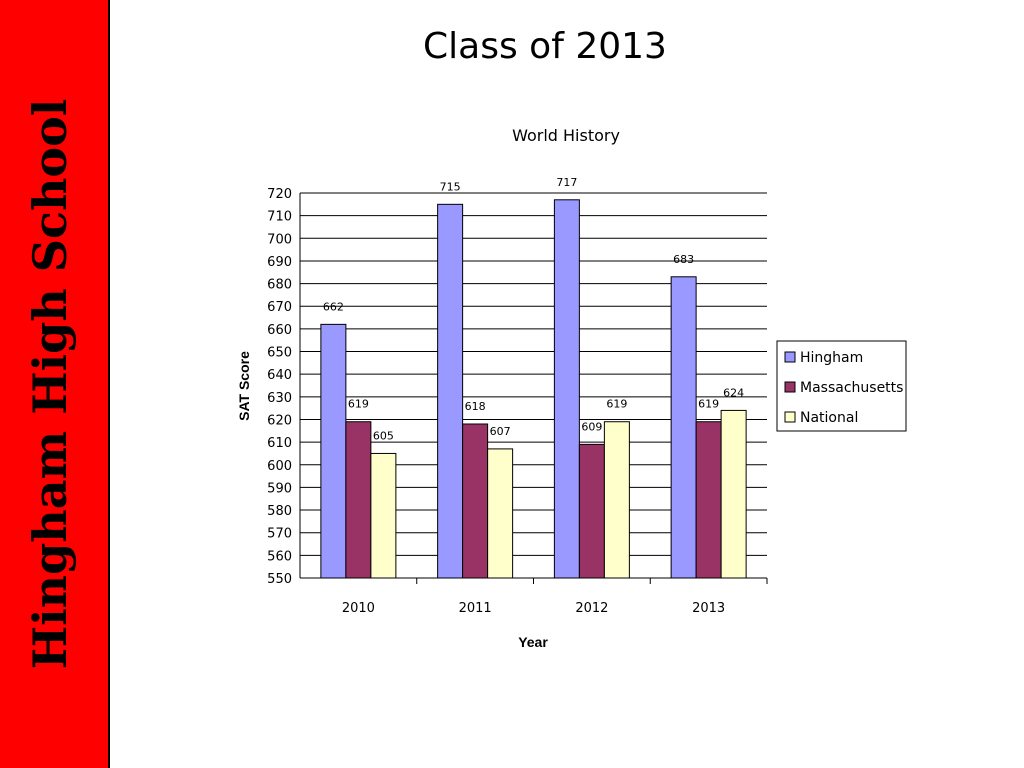 The image size is (1024, 768). What do you see at coordinates (279, 217) in the screenshot?
I see `y-tick-label: 710` at bounding box center [279, 217].